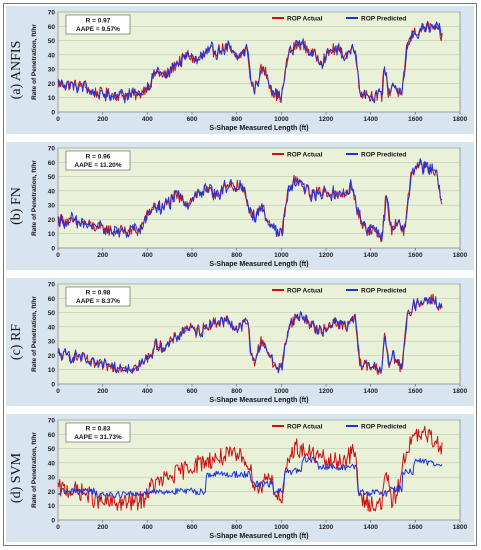 The height and width of the screenshot is (550, 481). What do you see at coordinates (98, 29) in the screenshot?
I see `stats-aape: AAPE = 9.57%` at bounding box center [98, 29].